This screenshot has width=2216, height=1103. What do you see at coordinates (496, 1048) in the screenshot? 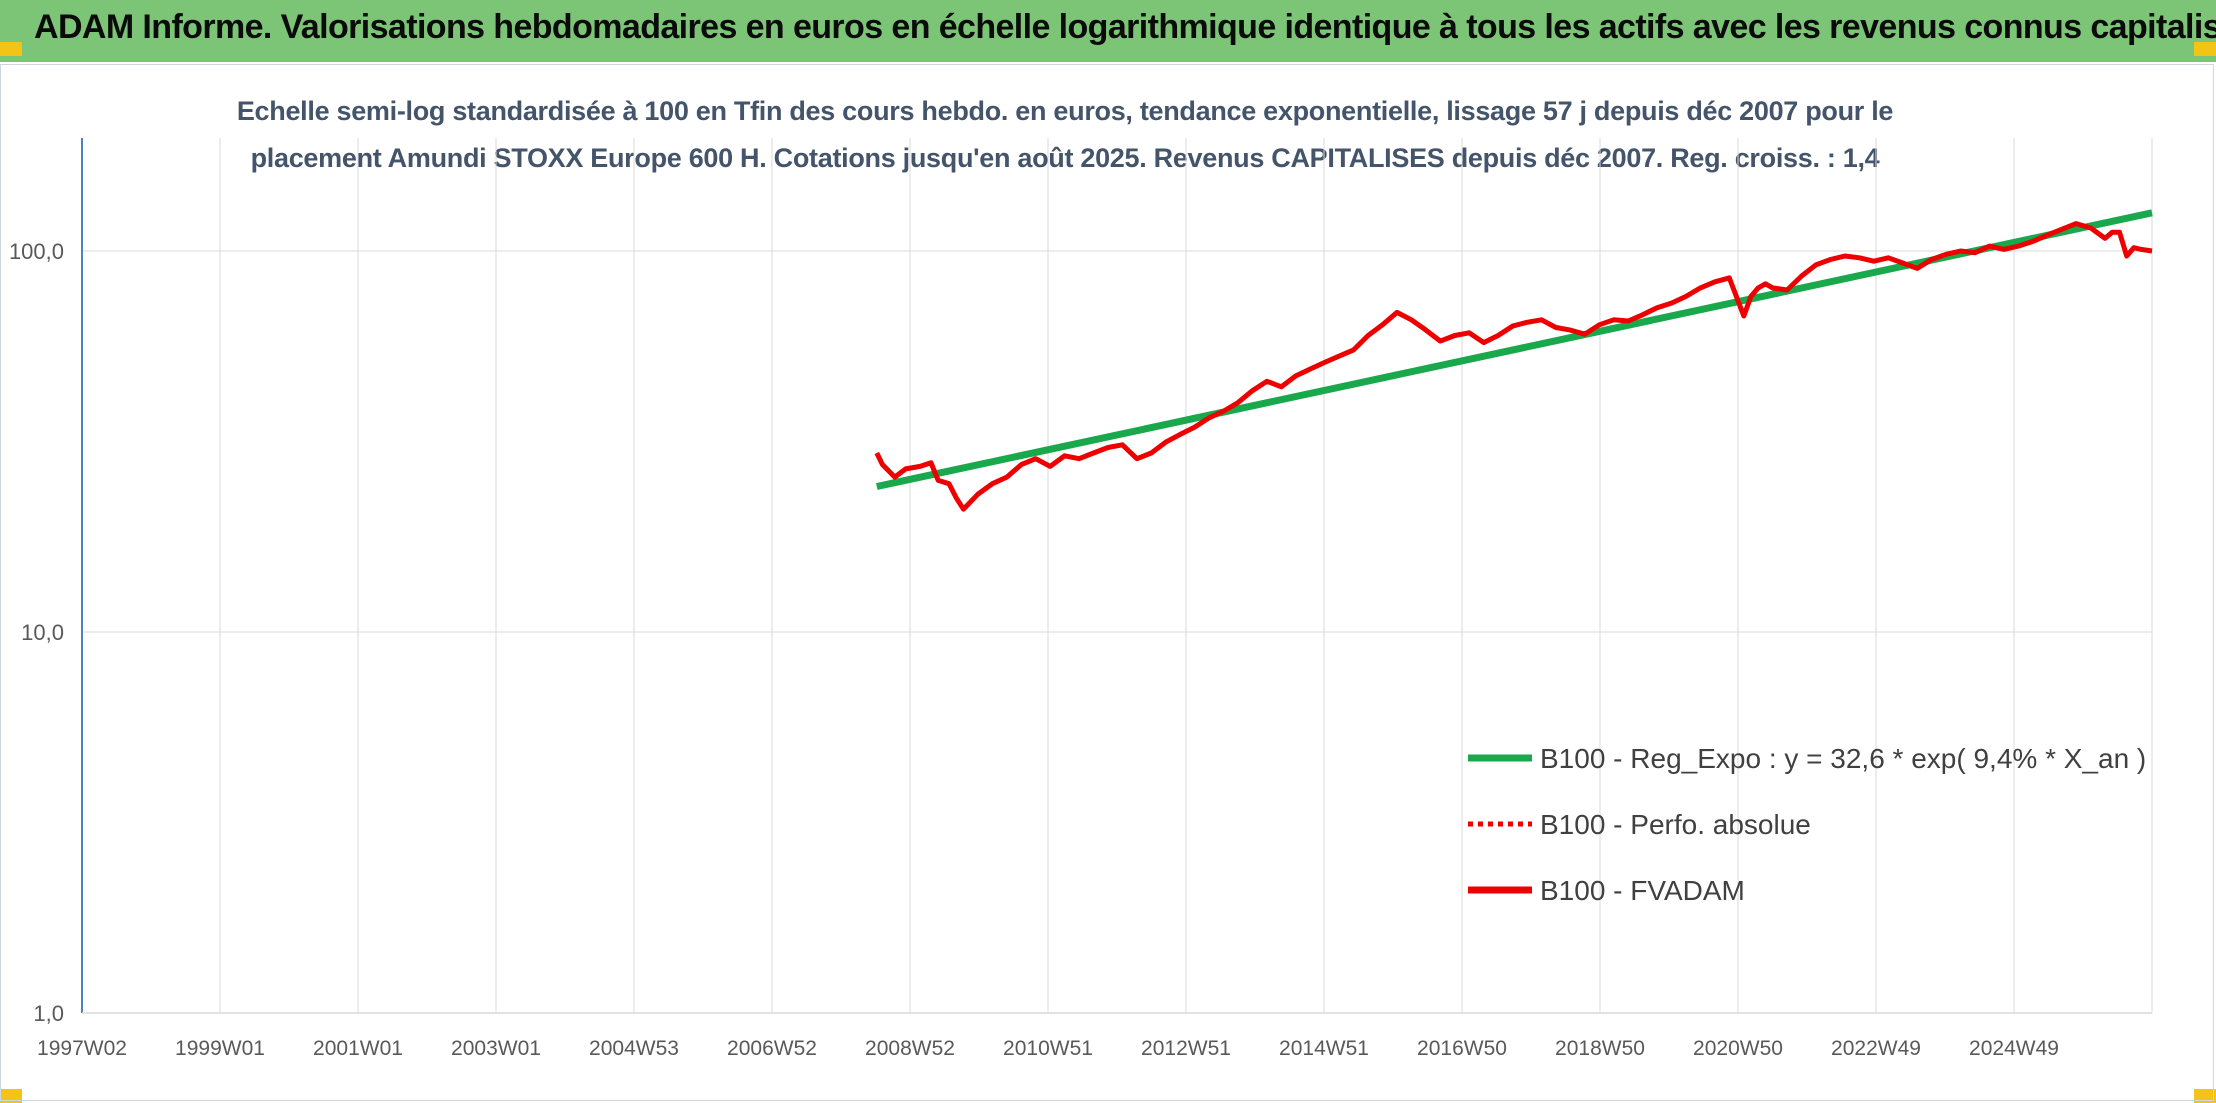
I see `x-tick-label: 2003W01` at bounding box center [496, 1048].